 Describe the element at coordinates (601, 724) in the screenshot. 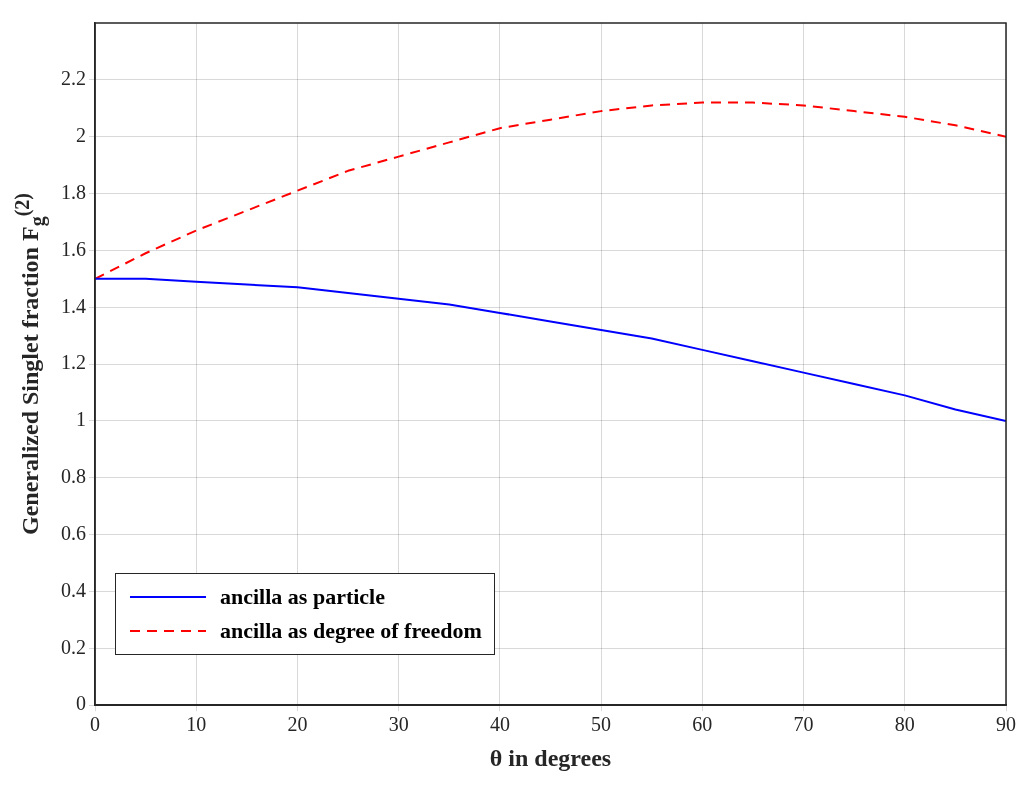

I see `x-tick-label: 50` at that location.